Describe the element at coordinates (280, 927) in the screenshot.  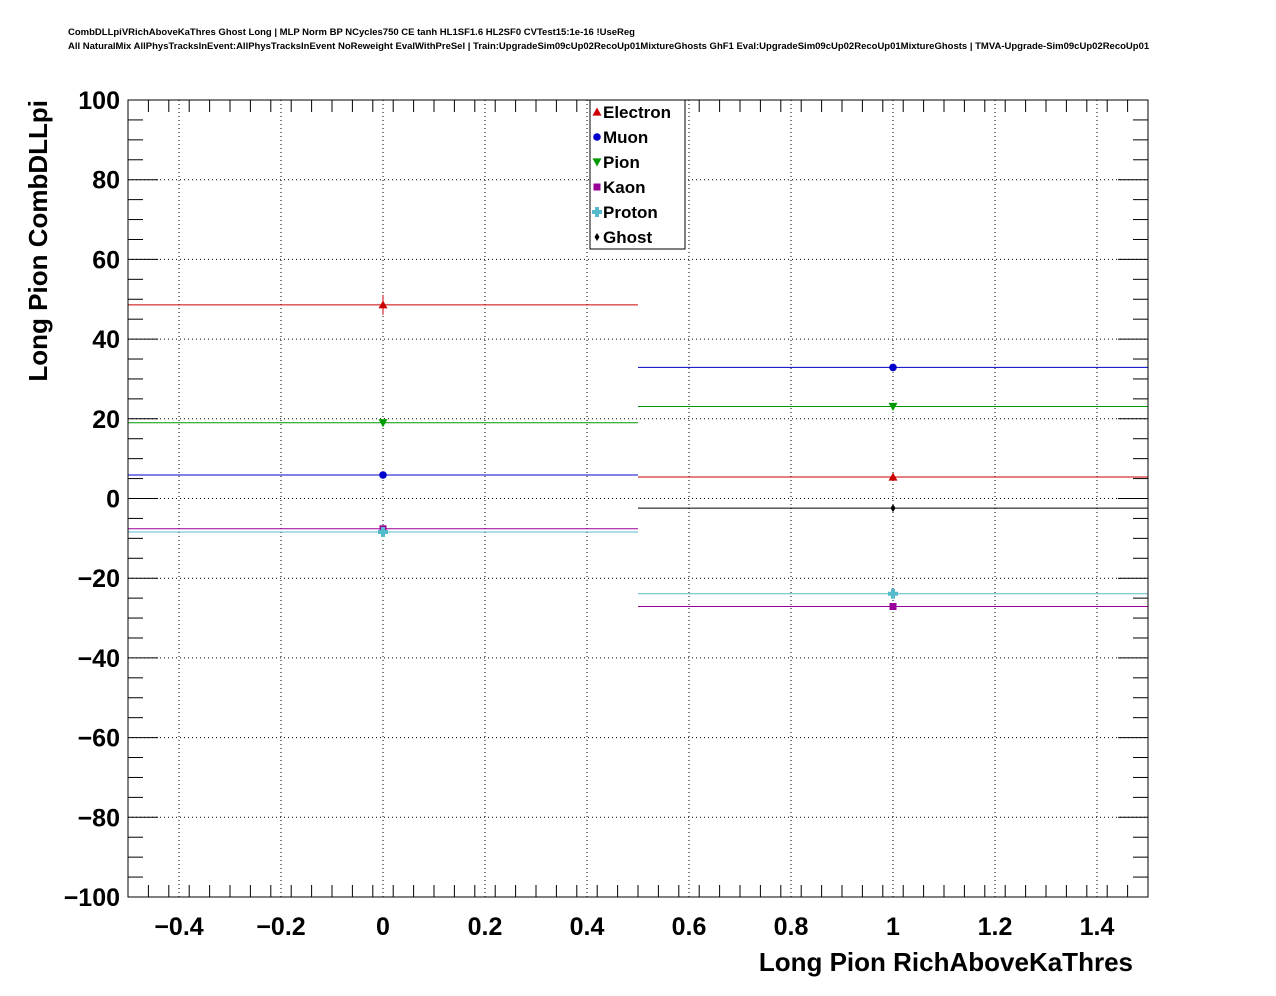
I see `x-tick-label: −0.2` at that location.